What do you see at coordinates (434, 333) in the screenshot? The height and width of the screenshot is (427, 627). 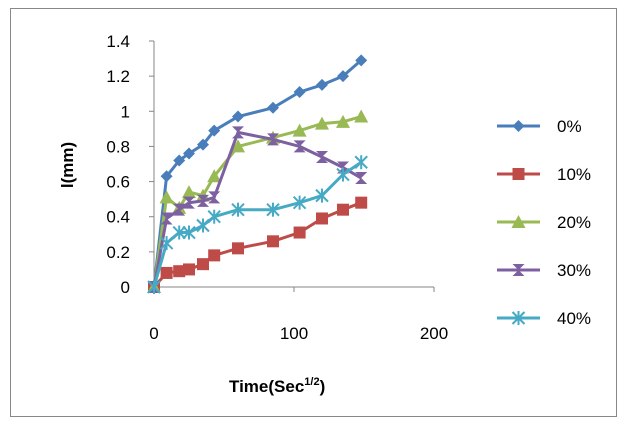 I see `x-tick-label: 200` at bounding box center [434, 333].